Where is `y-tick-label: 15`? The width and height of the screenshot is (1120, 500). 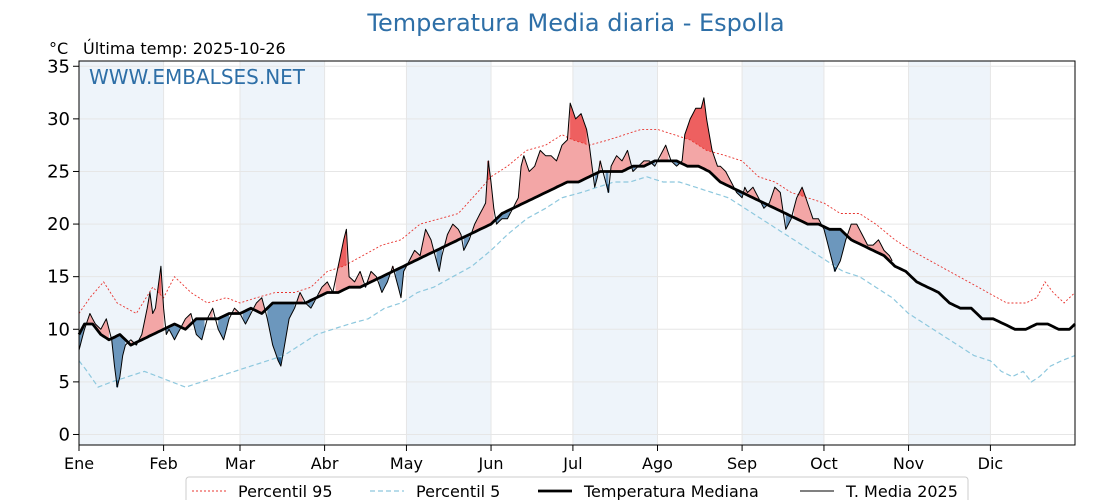 y-tick-label: 15 is located at coordinates (58, 277).